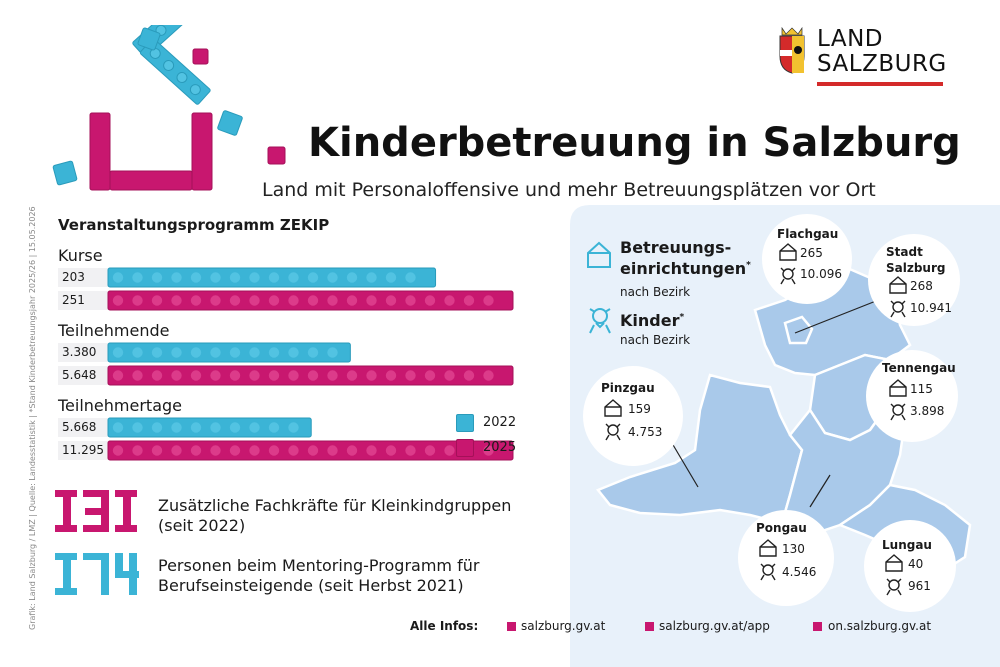  What do you see at coordinates (652, 320) in the screenshot?
I see `legend-children: Kinder*` at bounding box center [652, 320].